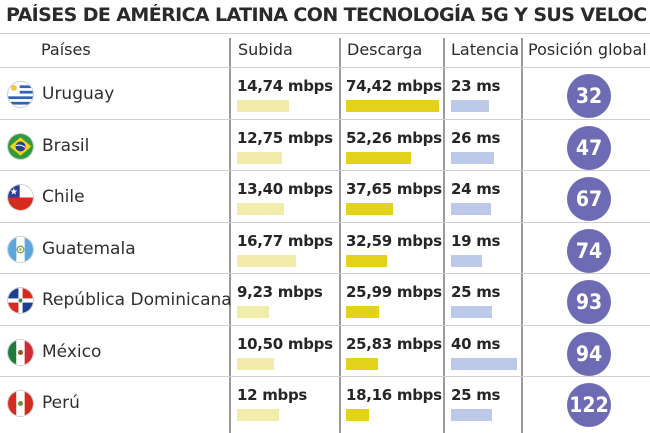 This screenshot has width=650, height=433. I want to click on title-divider, so click(325, 33).